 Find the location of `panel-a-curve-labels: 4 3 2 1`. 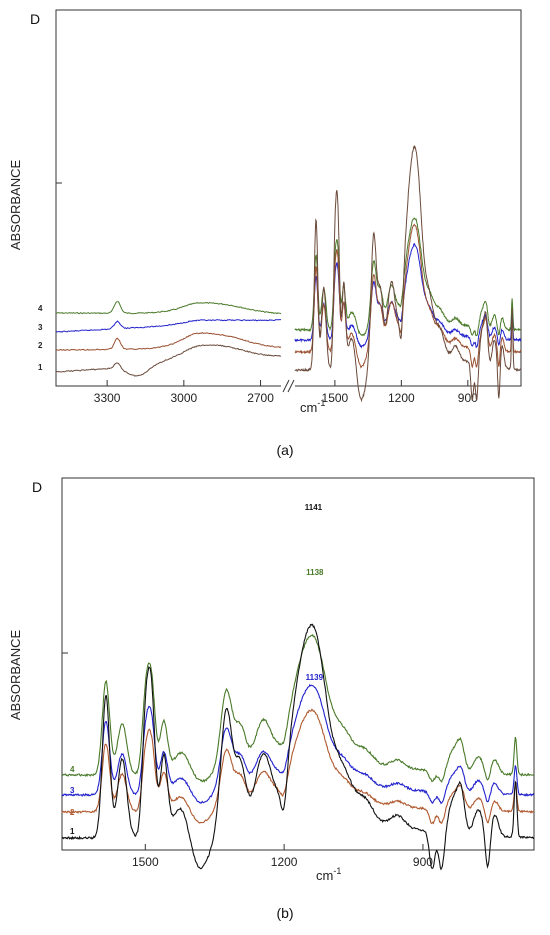

panel-a-curve-labels: 4 3 2 1 is located at coordinates (40, 338).